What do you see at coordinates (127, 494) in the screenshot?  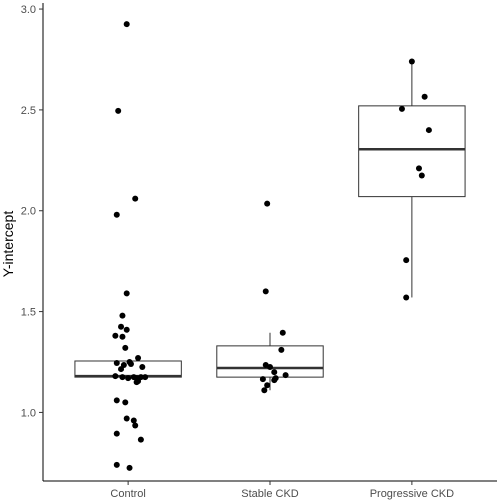 I see `x-tick-label: Control` at bounding box center [127, 494].